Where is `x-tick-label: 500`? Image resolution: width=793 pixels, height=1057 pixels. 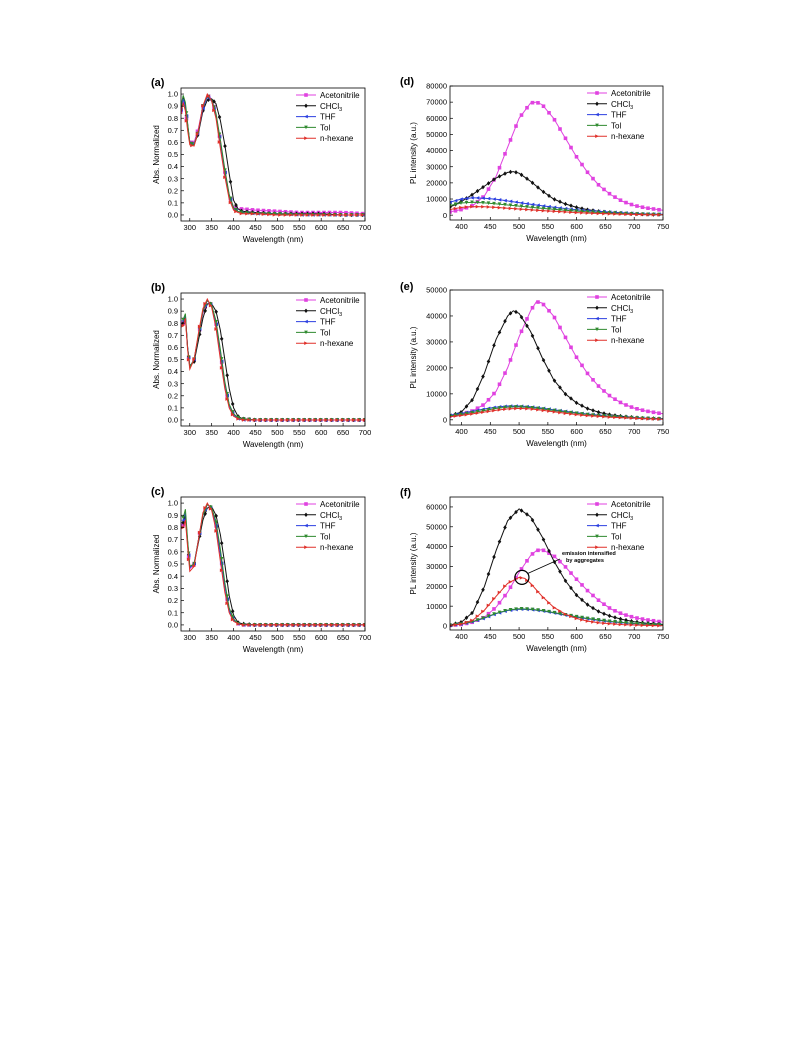 x-tick-label: 500 is located at coordinates (277, 227).